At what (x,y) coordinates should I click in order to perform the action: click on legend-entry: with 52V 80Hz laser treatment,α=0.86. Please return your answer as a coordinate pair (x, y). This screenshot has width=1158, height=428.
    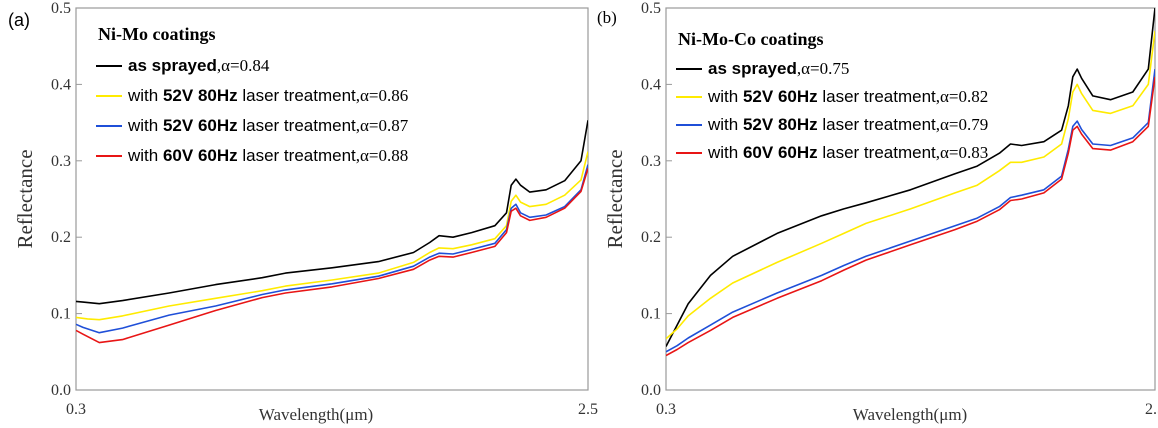
    Looking at the image, I should click on (267, 95).